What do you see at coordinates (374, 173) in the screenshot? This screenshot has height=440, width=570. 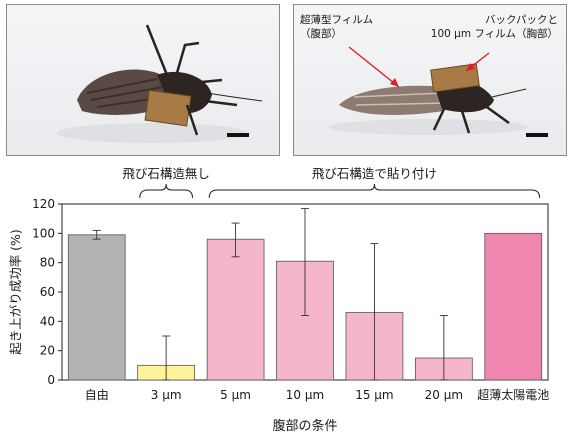 I see `group-bracket-label: 飛び石構造で貼り付け` at bounding box center [374, 173].